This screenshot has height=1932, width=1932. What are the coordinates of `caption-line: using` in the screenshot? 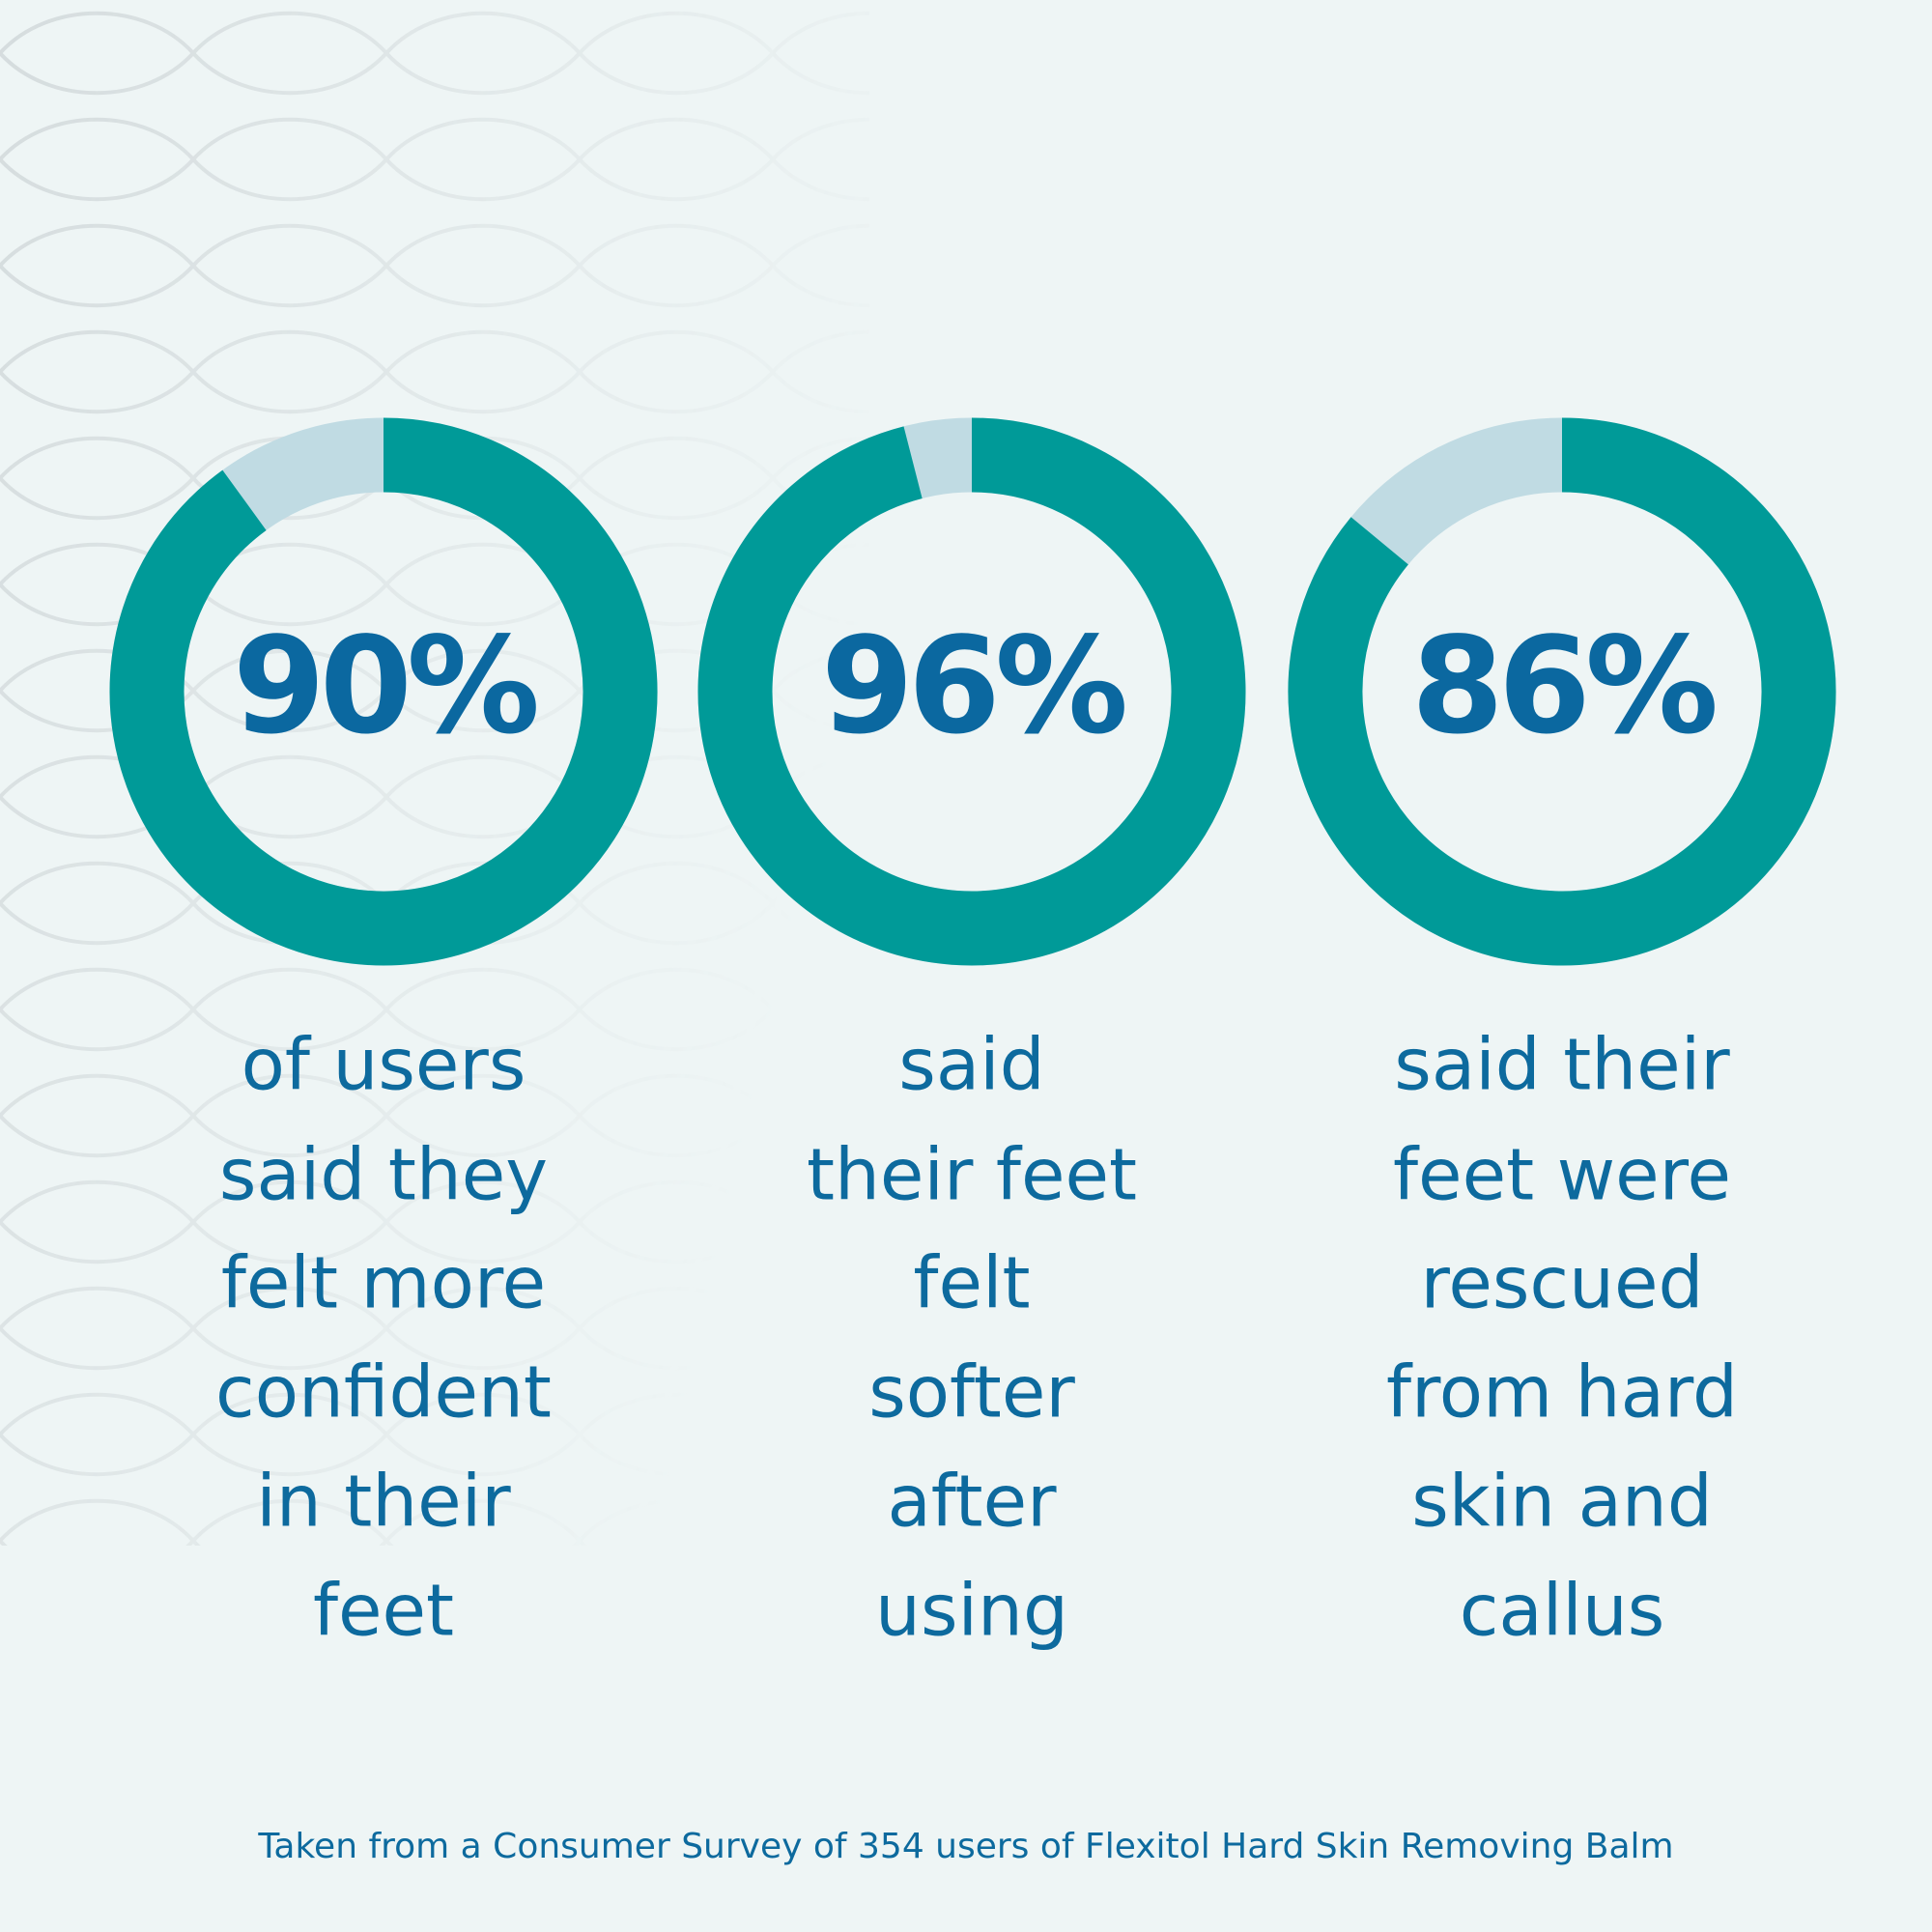 It's located at (971, 1611).